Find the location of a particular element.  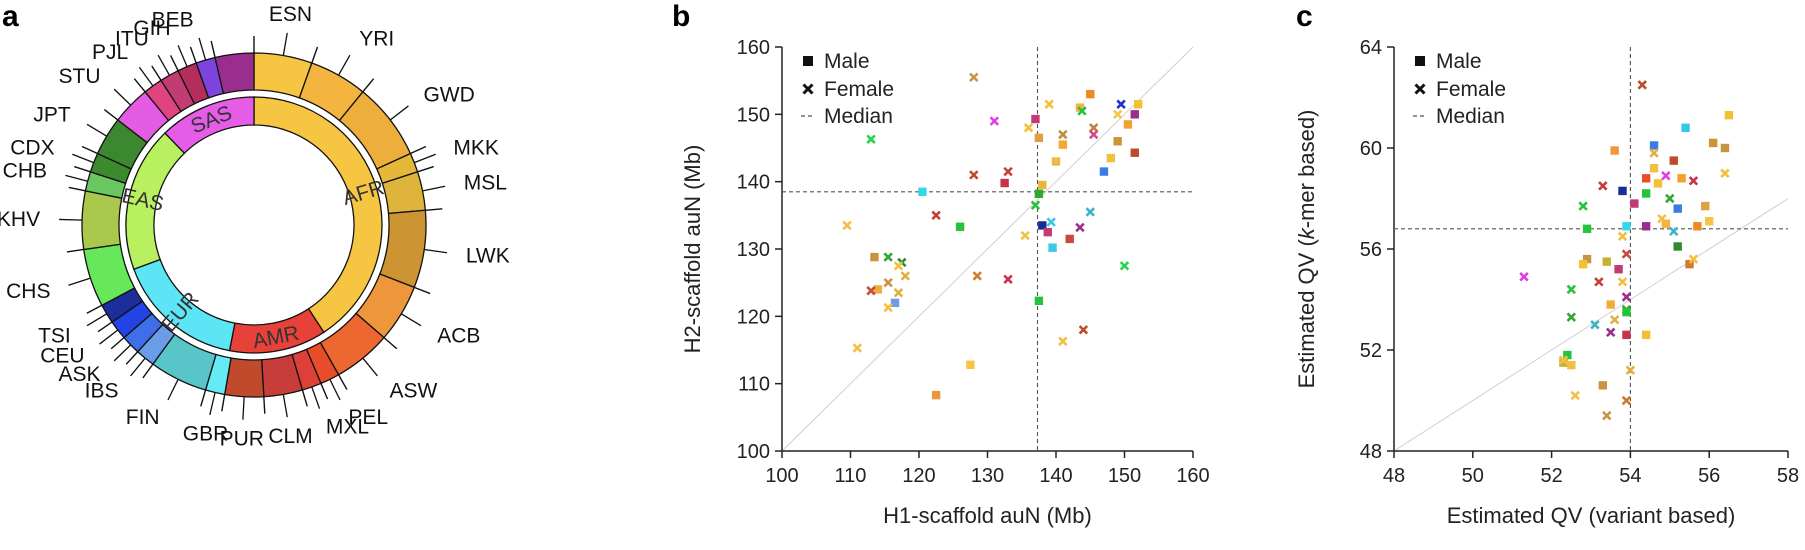

y-tick-label: 64 is located at coordinates (1371, 48).